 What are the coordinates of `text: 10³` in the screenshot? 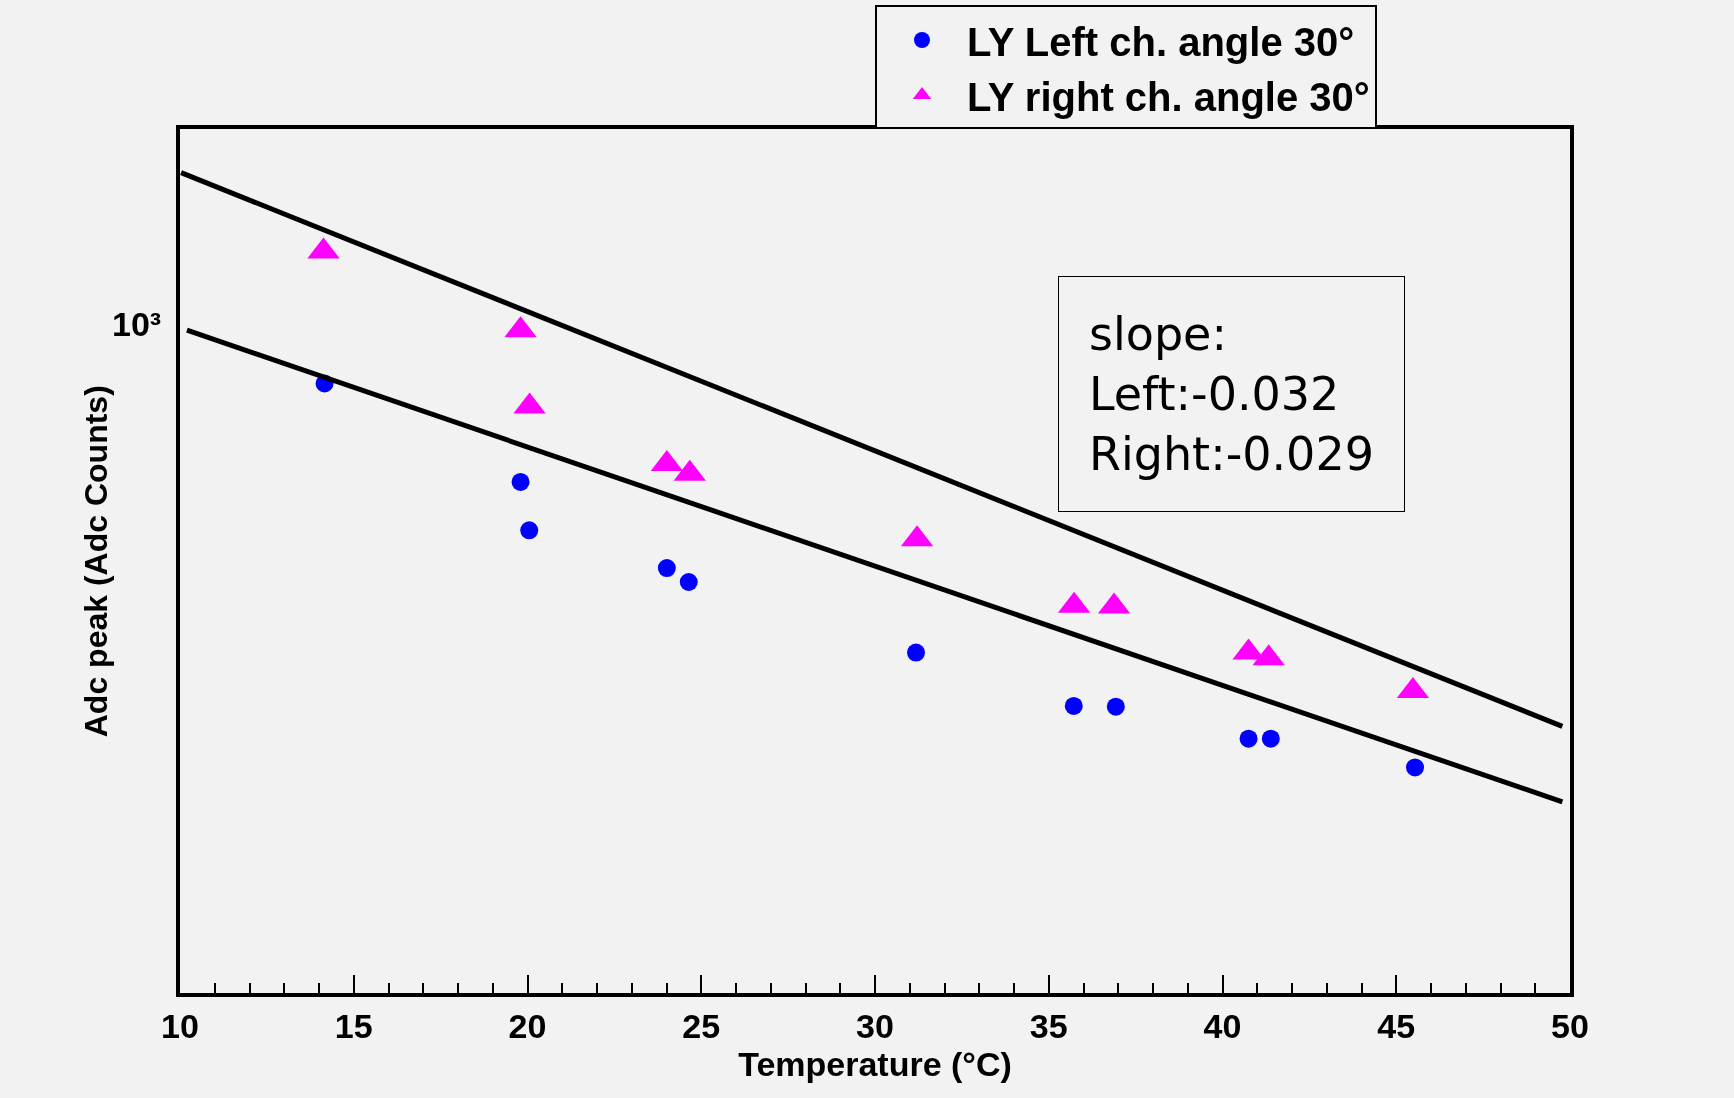 It's located at (137, 324).